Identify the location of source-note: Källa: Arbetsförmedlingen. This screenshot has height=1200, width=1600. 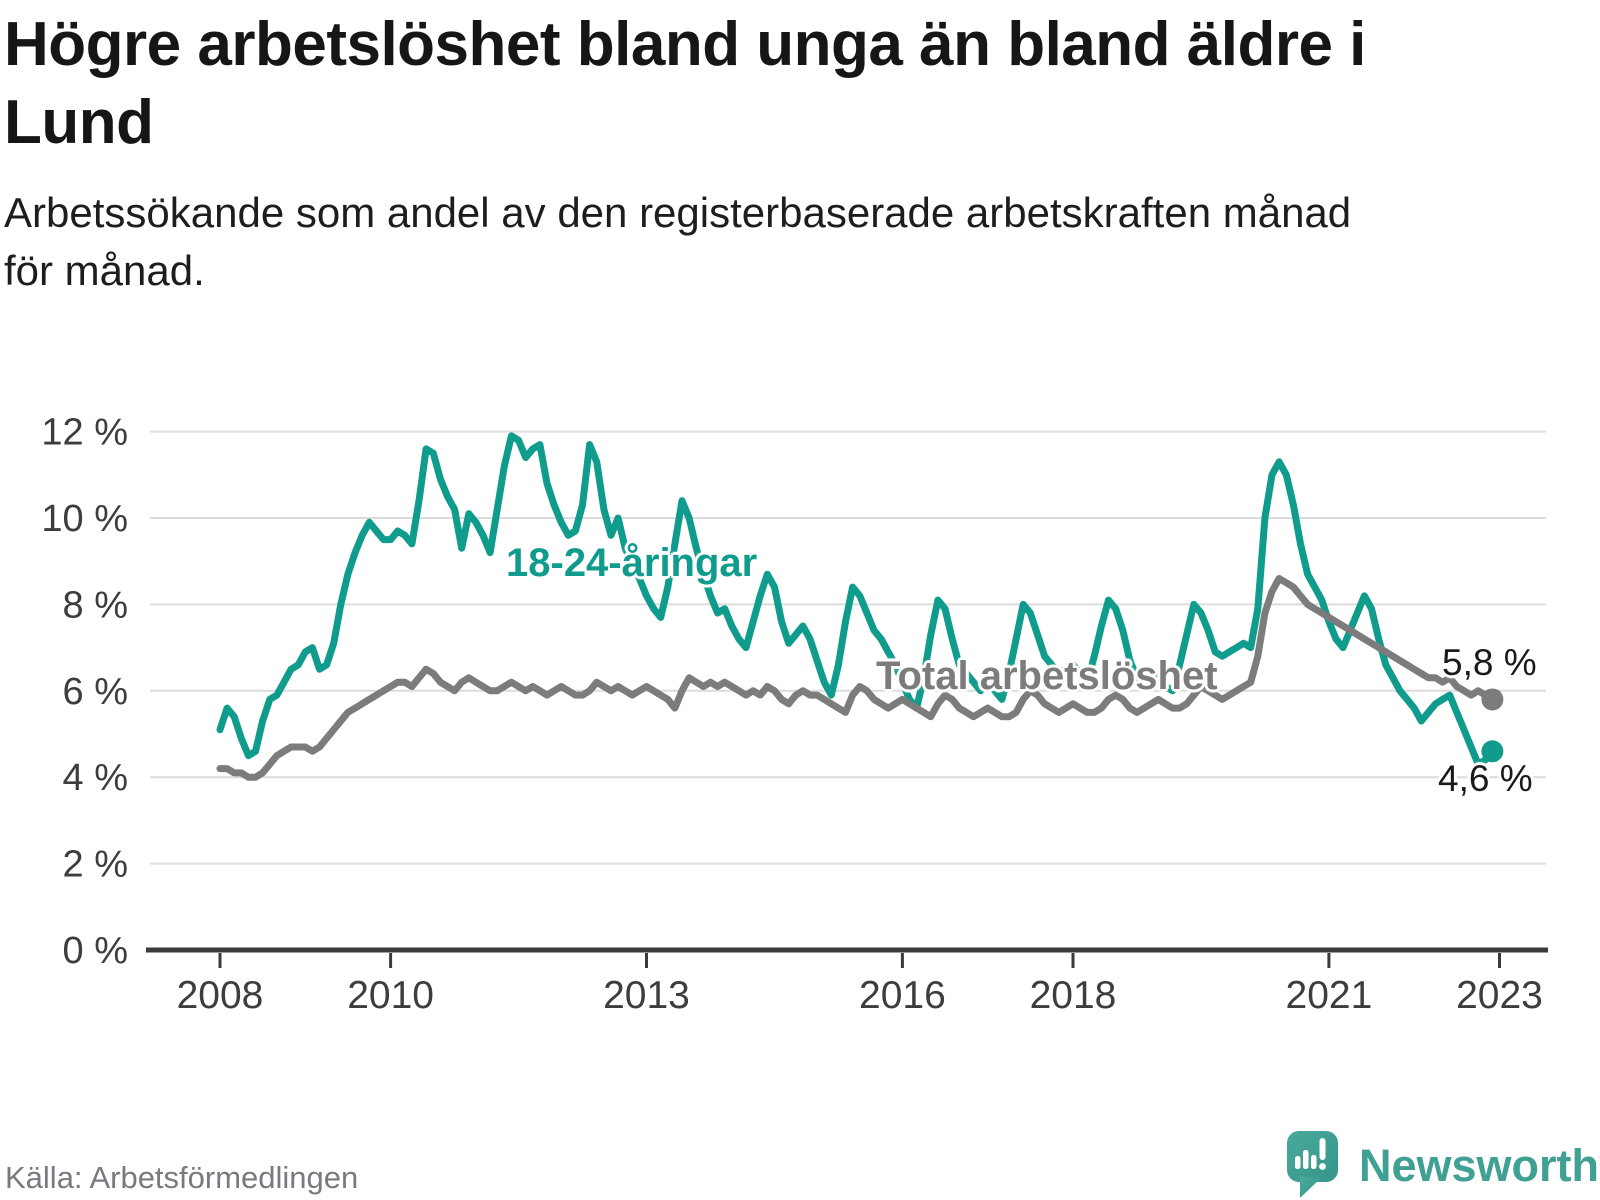
(182, 1177).